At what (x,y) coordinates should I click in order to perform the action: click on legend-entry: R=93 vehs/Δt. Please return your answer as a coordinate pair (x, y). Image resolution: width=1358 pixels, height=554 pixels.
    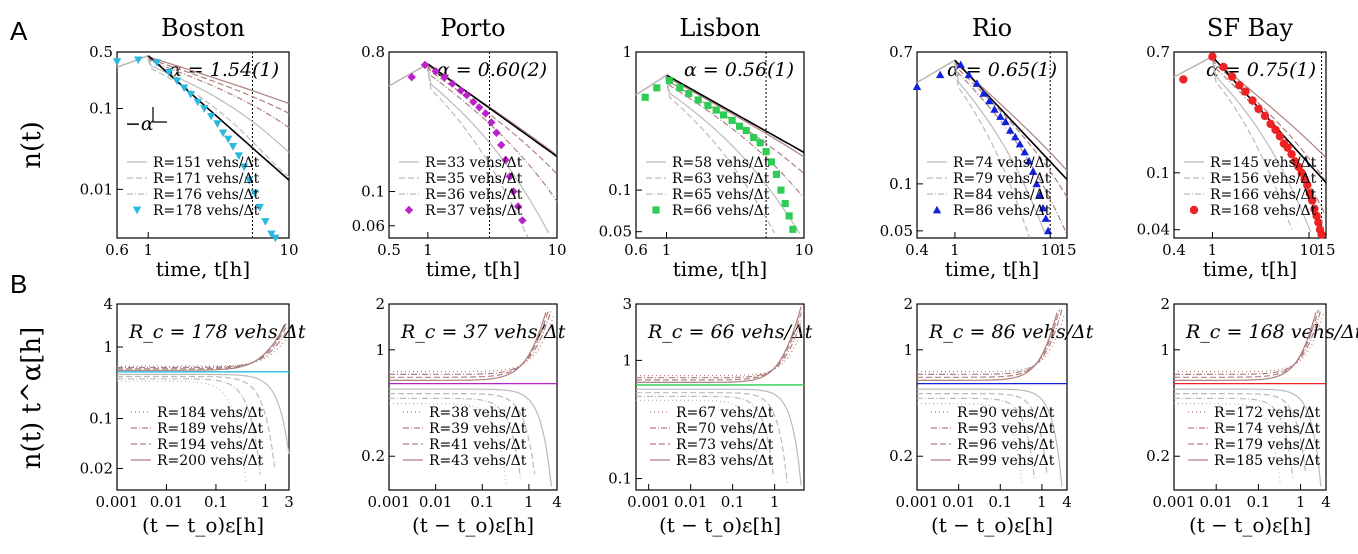
    Looking at the image, I should click on (1006, 429).